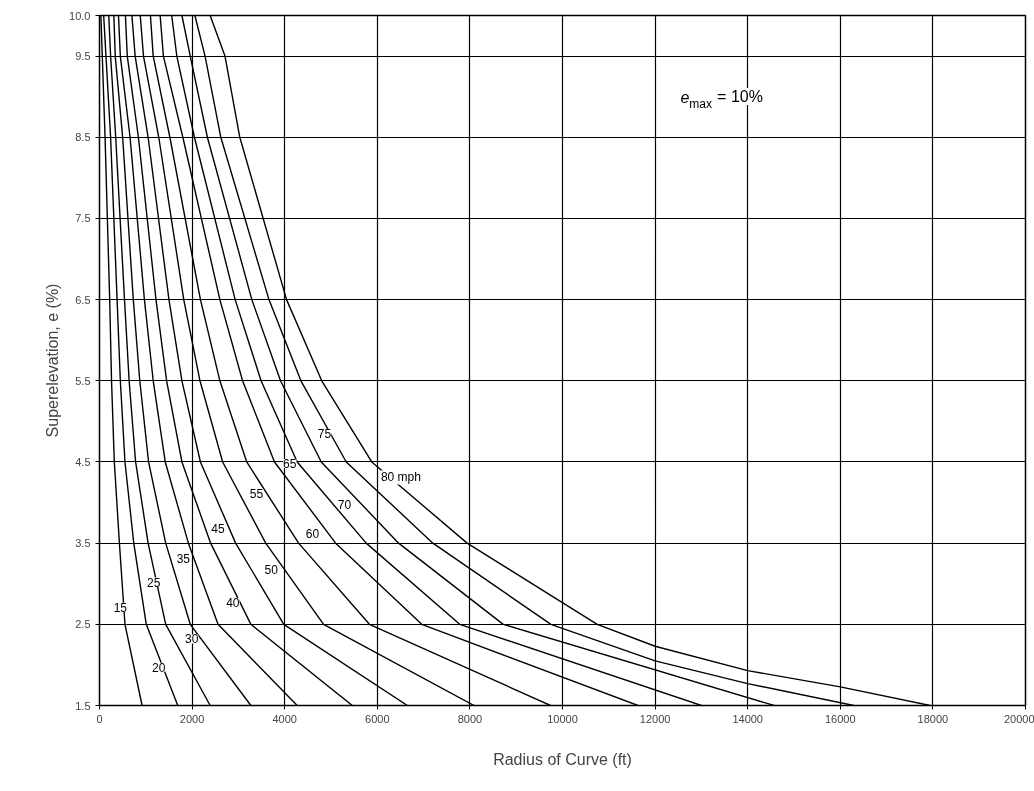 This screenshot has width=1034, height=791. Describe the element at coordinates (324, 434) in the screenshot. I see `annotation: 75` at that location.